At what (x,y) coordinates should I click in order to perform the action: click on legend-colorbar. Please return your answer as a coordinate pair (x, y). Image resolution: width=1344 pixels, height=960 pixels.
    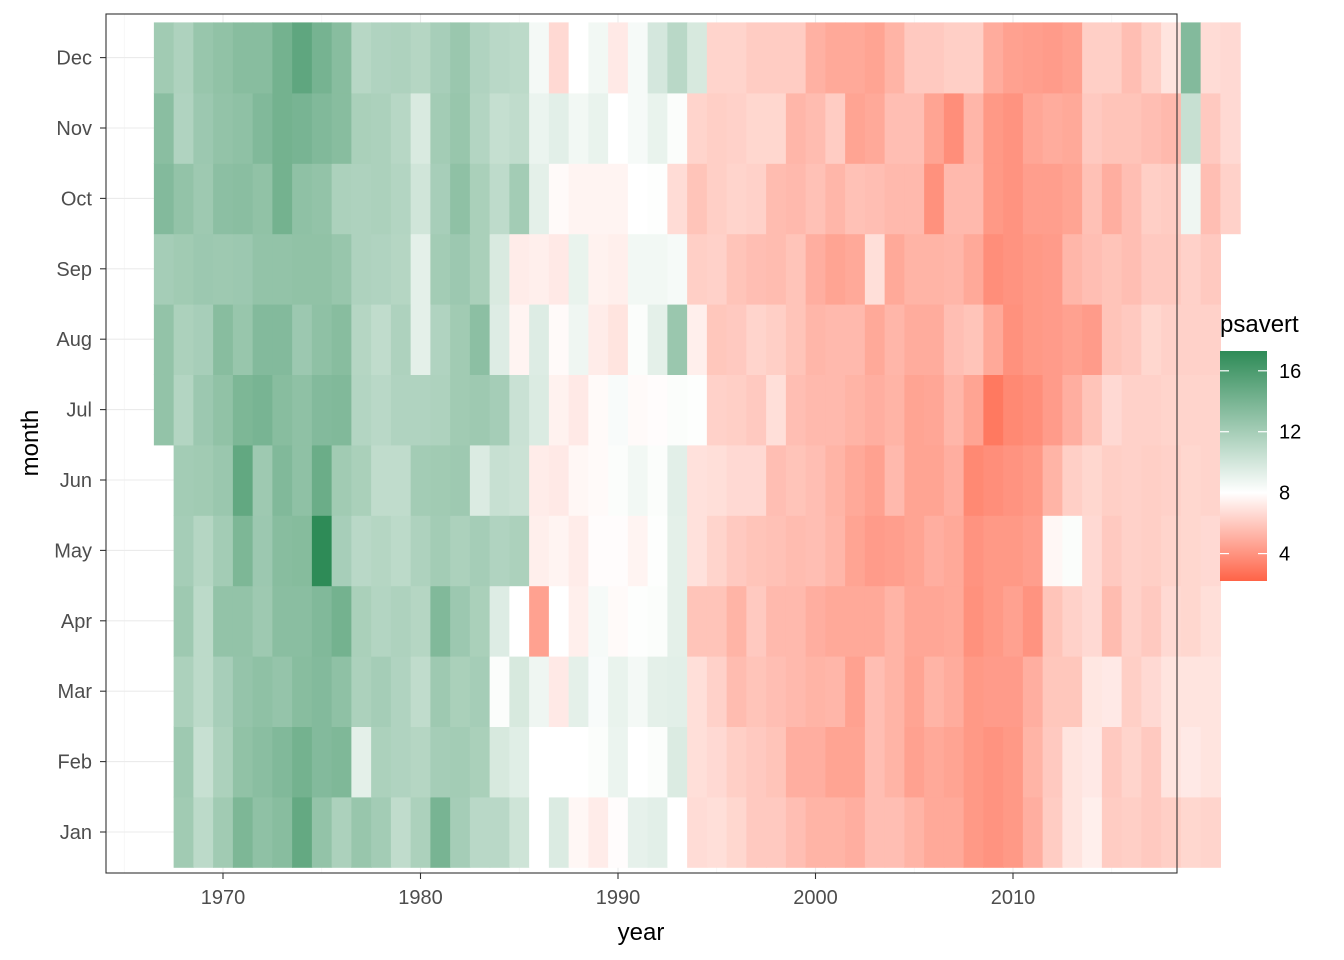
    Looking at the image, I should click on (1243, 466).